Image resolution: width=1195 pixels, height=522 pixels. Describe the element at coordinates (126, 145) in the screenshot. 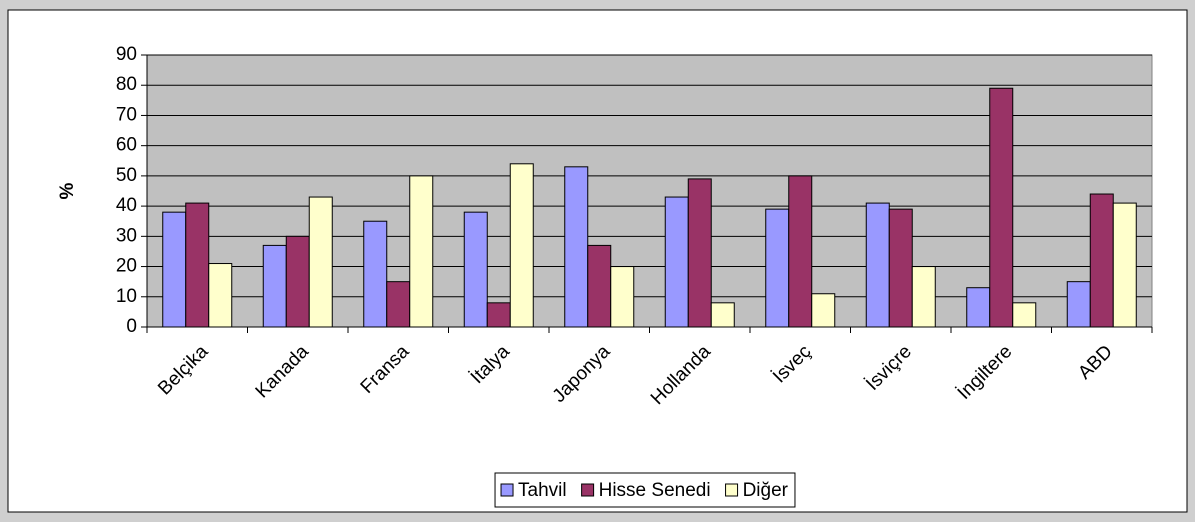

I see `y-tick-label: 60` at that location.